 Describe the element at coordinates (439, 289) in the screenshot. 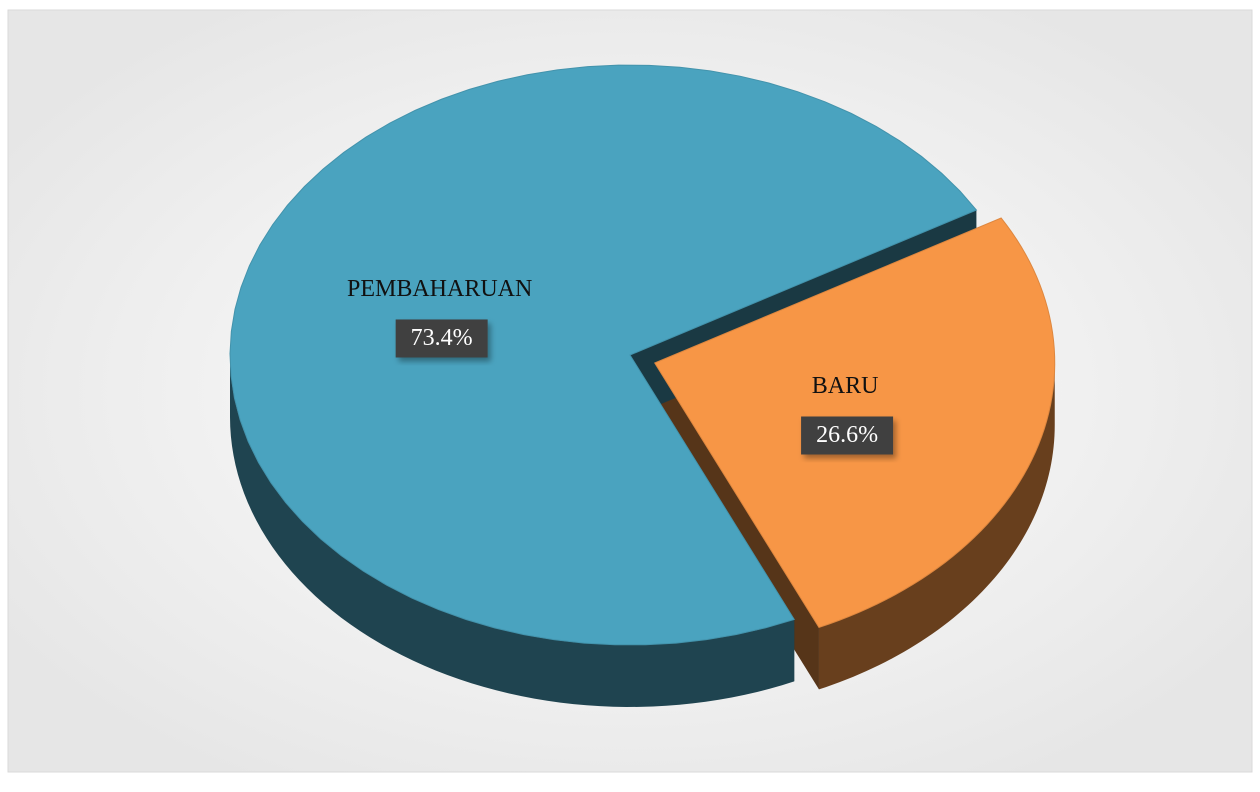

I see `slice-label: PEMBAHARUAN` at that location.